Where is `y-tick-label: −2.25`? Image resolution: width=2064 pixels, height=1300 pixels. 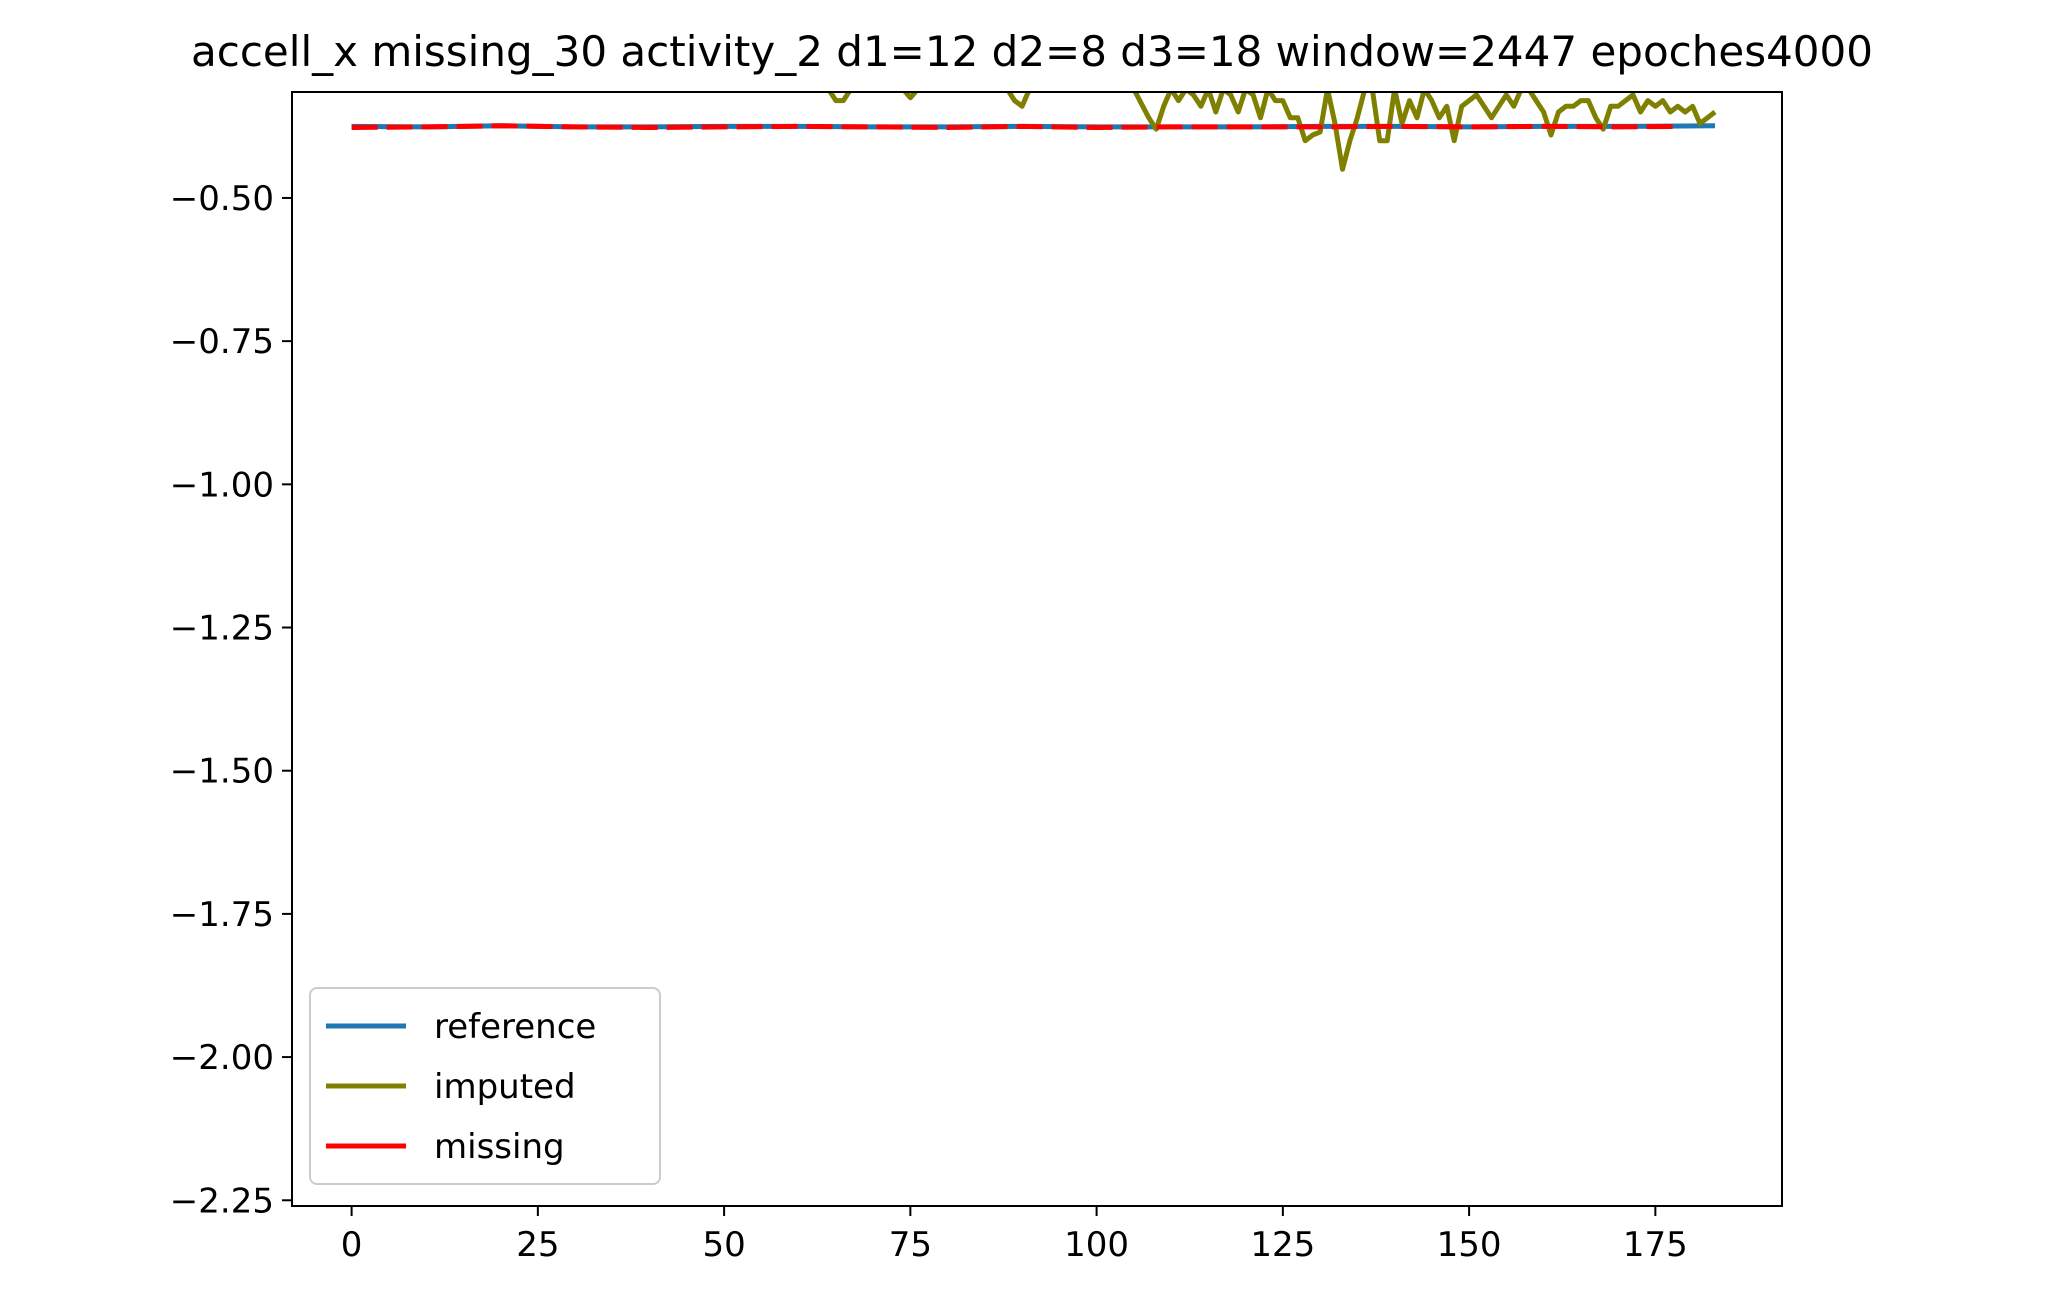 y-tick-label: −2.25 is located at coordinates (222, 1201).